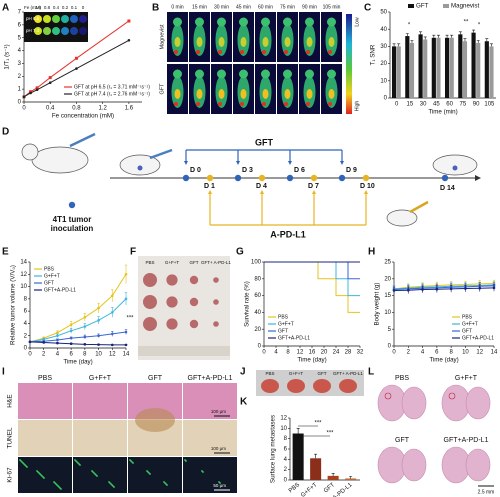  Describe the element at coordinates (52, 276) in the screenshot. I see `legend-label: G+F+T` at that location.